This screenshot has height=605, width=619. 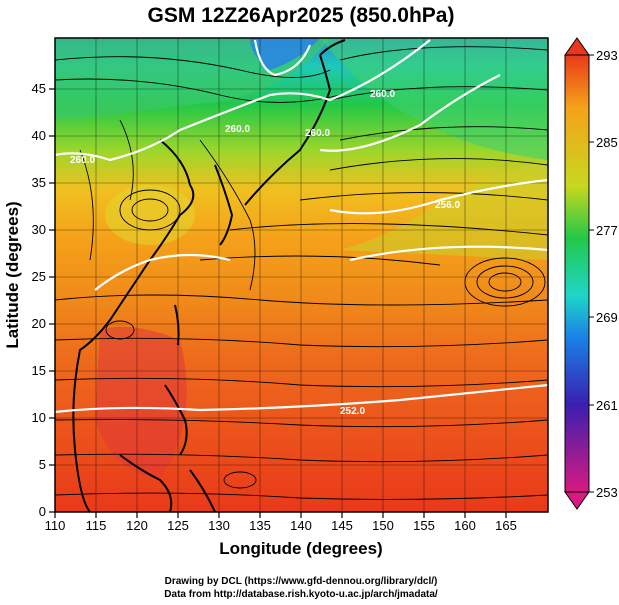 What do you see at coordinates (39, 276) in the screenshot?
I see `y-tick-label: 25` at bounding box center [39, 276].